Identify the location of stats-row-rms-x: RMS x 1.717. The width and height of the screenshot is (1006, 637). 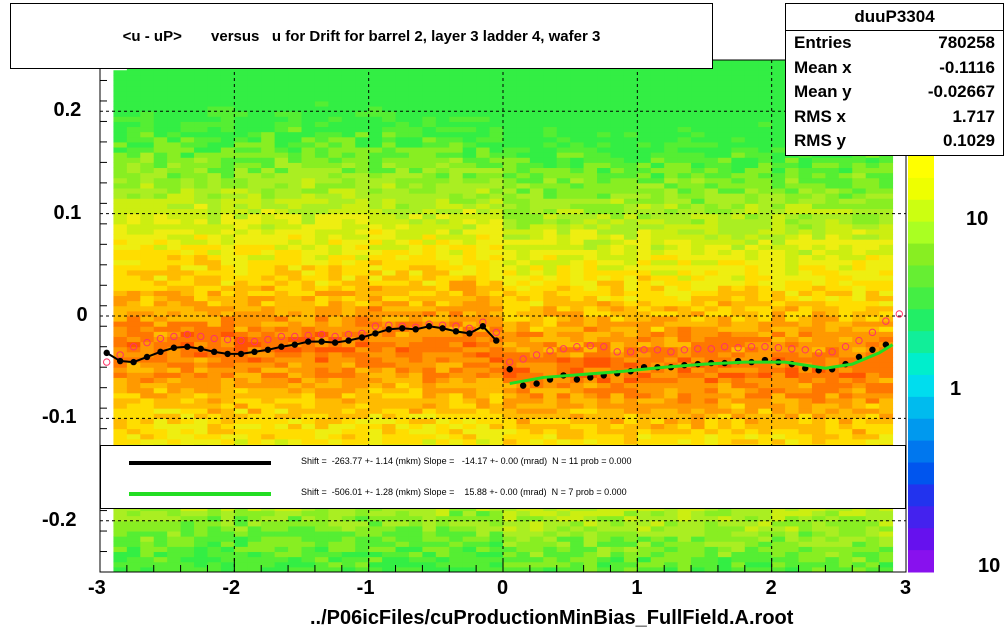
(894, 117).